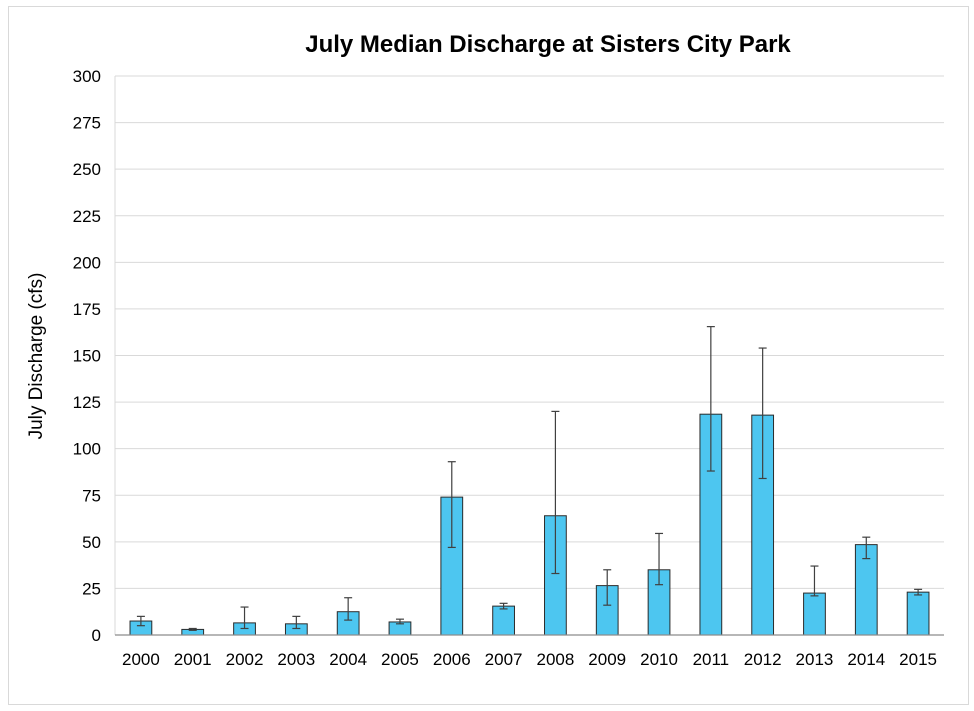 This screenshot has height=711, width=974. Describe the element at coordinates (918, 592) in the screenshot. I see `error-bar-2015` at that location.